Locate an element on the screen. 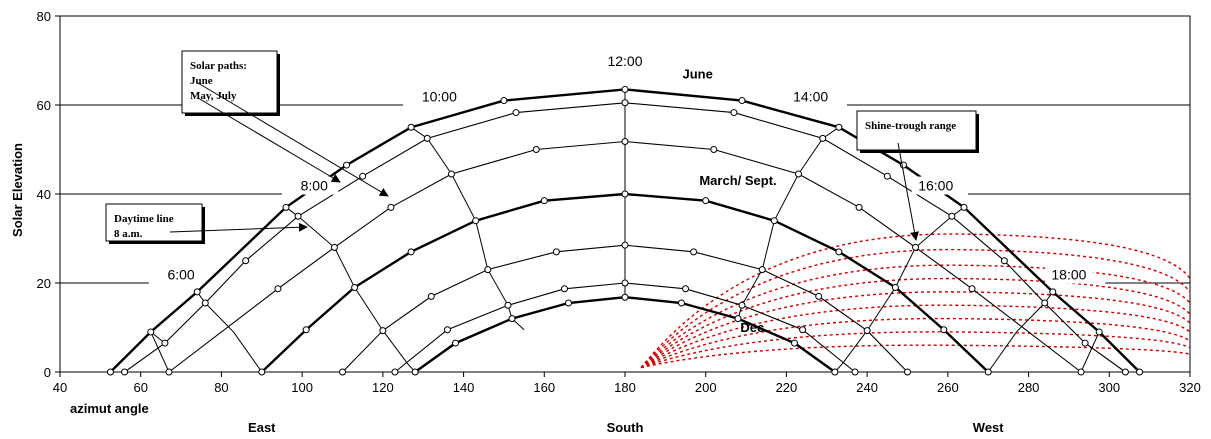 Image resolution: width=1211 pixels, height=439 pixels. x-tick-label: 80 is located at coordinates (221, 387).